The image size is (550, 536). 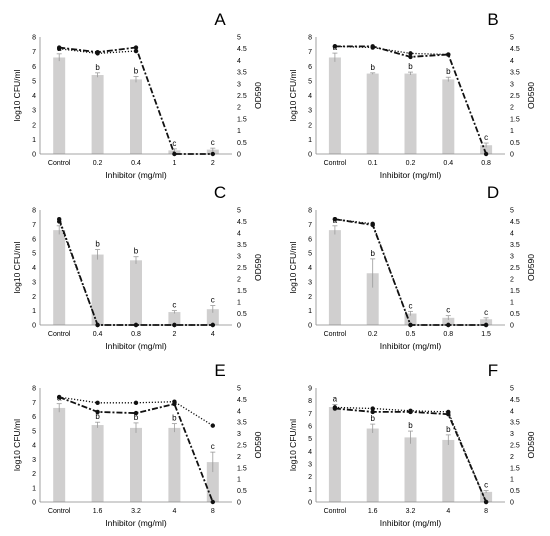 What do you see at coordinates (310, 490) in the screenshot?
I see `y-tick-label: 1` at bounding box center [310, 490].